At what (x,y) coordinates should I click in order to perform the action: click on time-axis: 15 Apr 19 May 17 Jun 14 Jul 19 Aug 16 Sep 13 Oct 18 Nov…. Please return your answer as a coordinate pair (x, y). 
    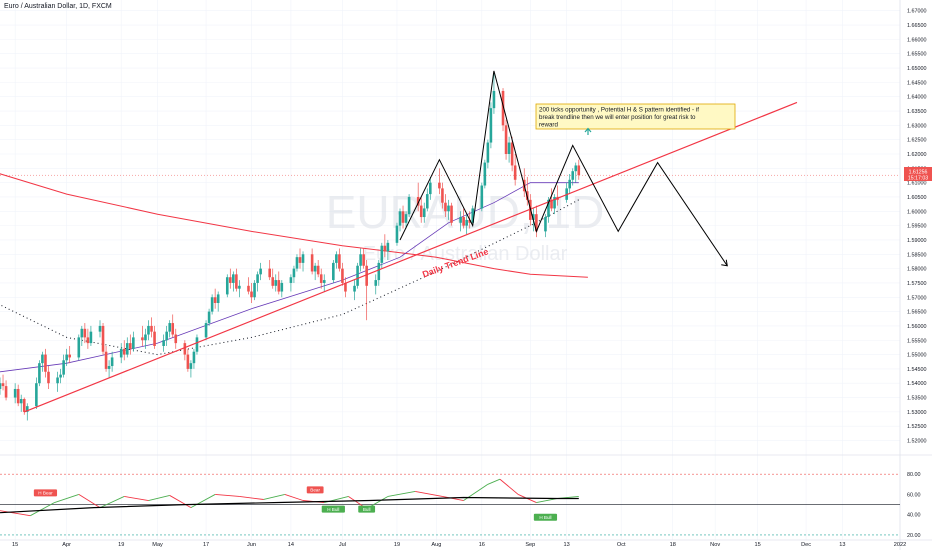
    Looking at the image, I should click on (466, 543).